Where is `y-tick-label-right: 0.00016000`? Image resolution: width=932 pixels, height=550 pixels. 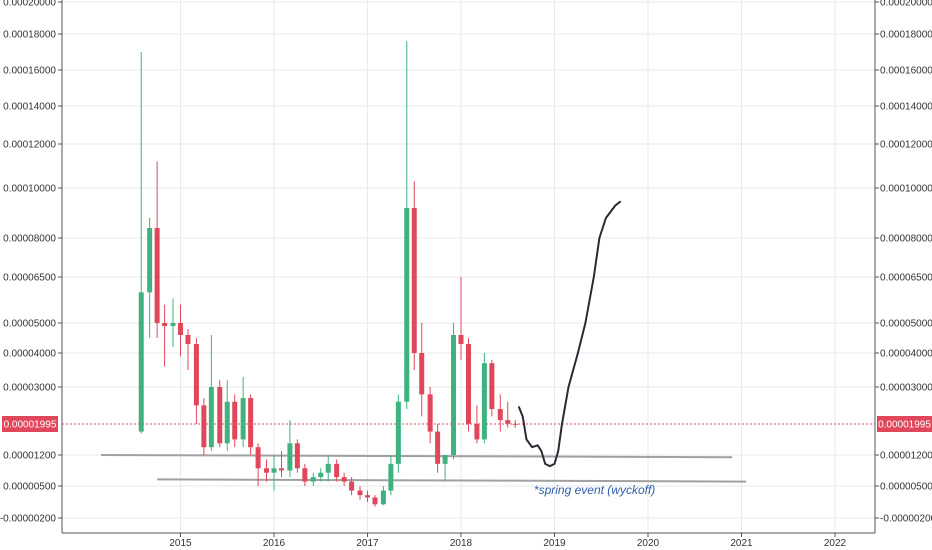 y-tick-label-right: 0.00016000 is located at coordinates (906, 71).